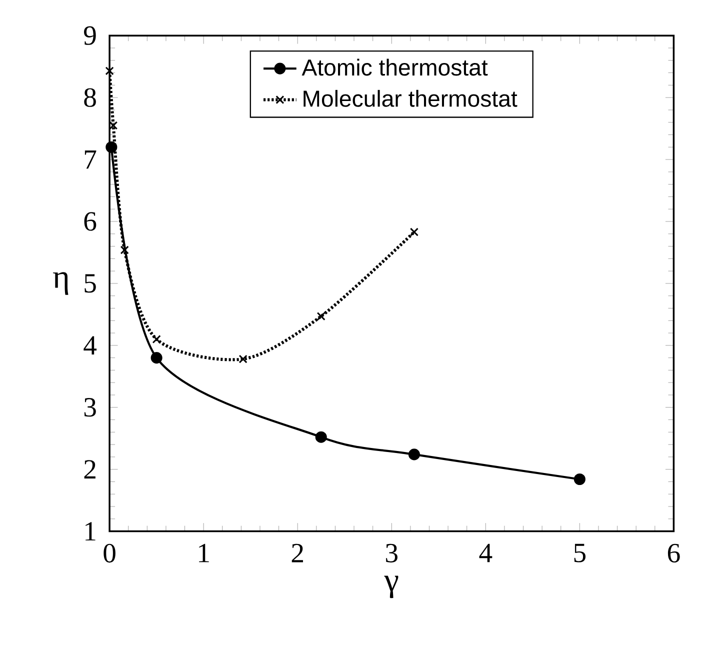 The height and width of the screenshot is (652, 723). What do you see at coordinates (110, 553) in the screenshot?
I see `x-tick-label: 0` at bounding box center [110, 553].